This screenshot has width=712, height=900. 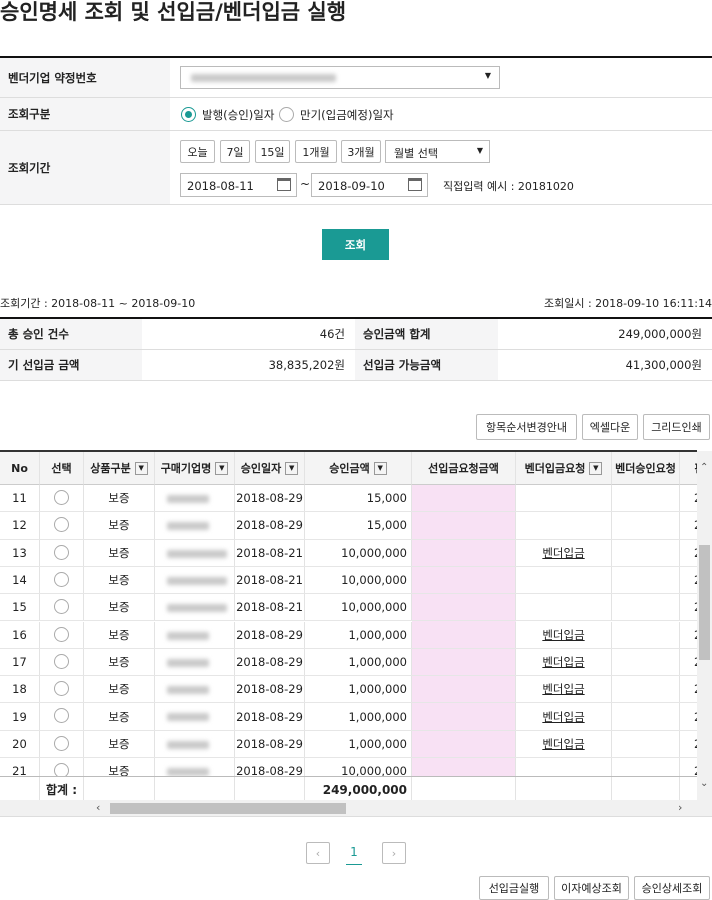 What do you see at coordinates (270, 468) in the screenshot?
I see `column-header: 승인일자 ▼` at bounding box center [270, 468].